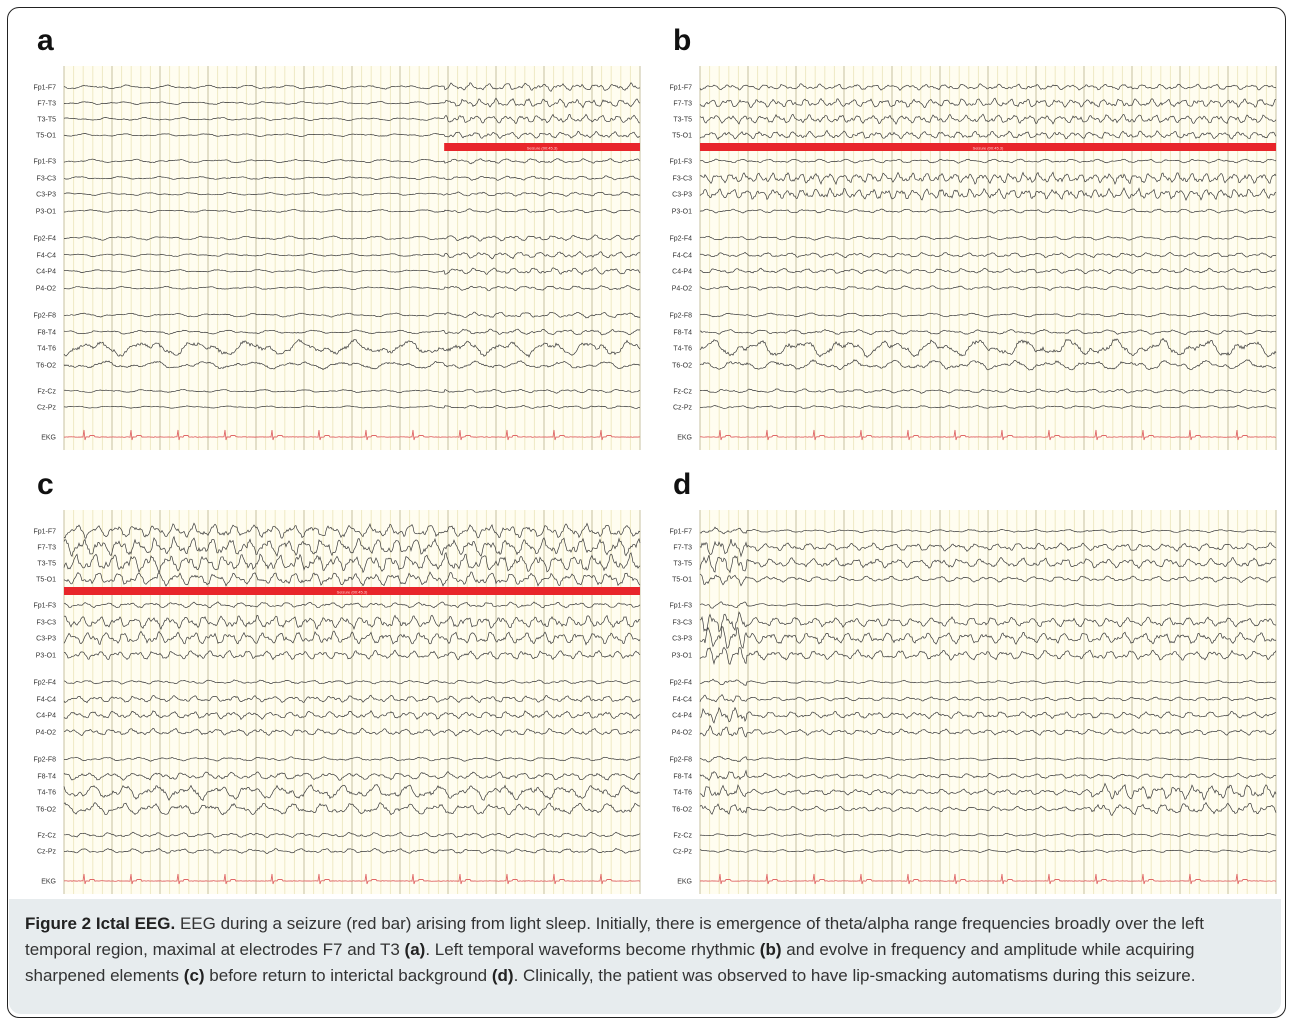 Image resolution: width=1292 pixels, height=1023 pixels. I want to click on caption-text: before return to interictal background, so click(348, 975).